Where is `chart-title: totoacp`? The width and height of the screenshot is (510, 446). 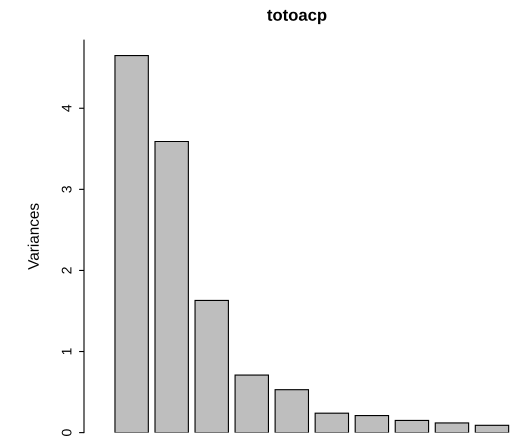 chart-title: totoacp is located at coordinates (296, 17).